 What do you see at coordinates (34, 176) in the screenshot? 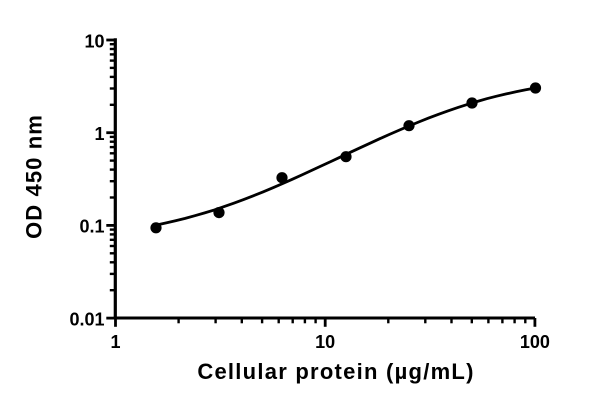
I see `svg-text: OD 450 nm` at bounding box center [34, 176].